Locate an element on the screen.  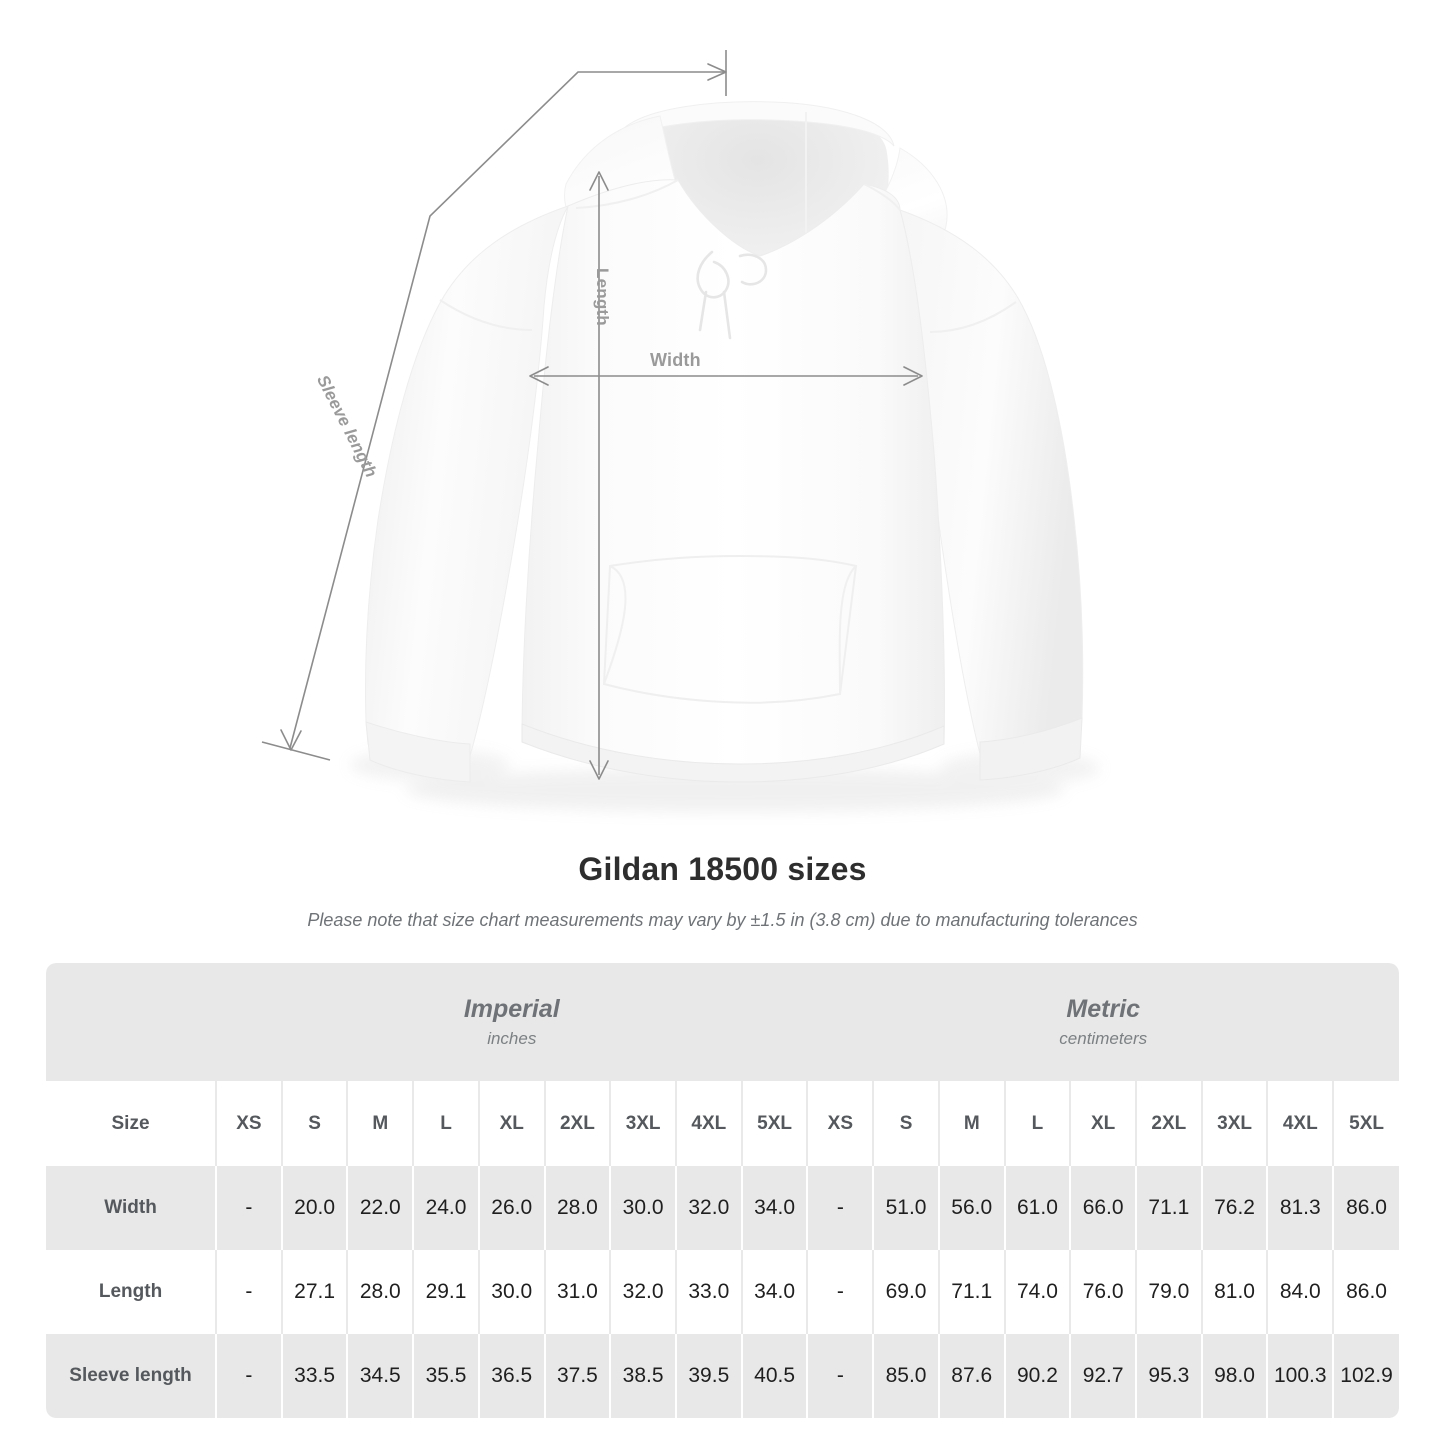
width-dimension-label: Width is located at coordinates (675, 360).